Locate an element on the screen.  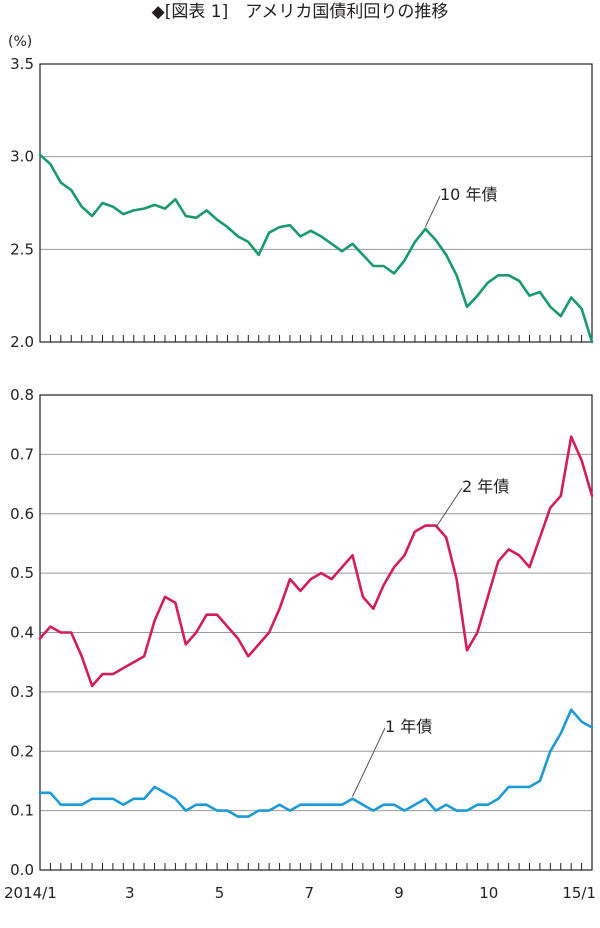
x-tick-label: 10 is located at coordinates (488, 893).